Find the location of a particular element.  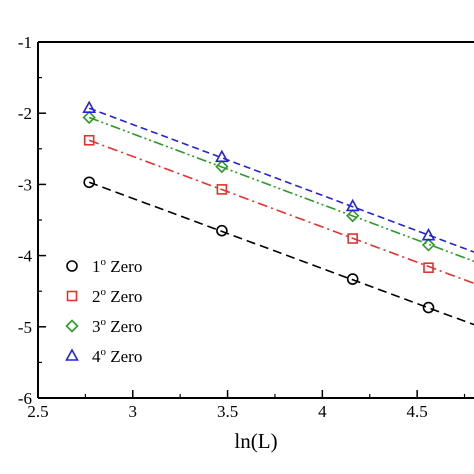

legend: 1o Zero 2o Zero 3o Zero 4o Zero is located at coordinates (103, 311).